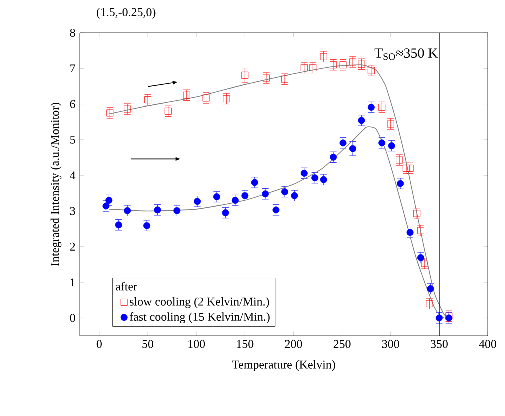 The height and width of the screenshot is (416, 505). Describe the element at coordinates (200, 318) in the screenshot. I see `legend-label: fast cooling (15 Kelvin/Min.)` at that location.